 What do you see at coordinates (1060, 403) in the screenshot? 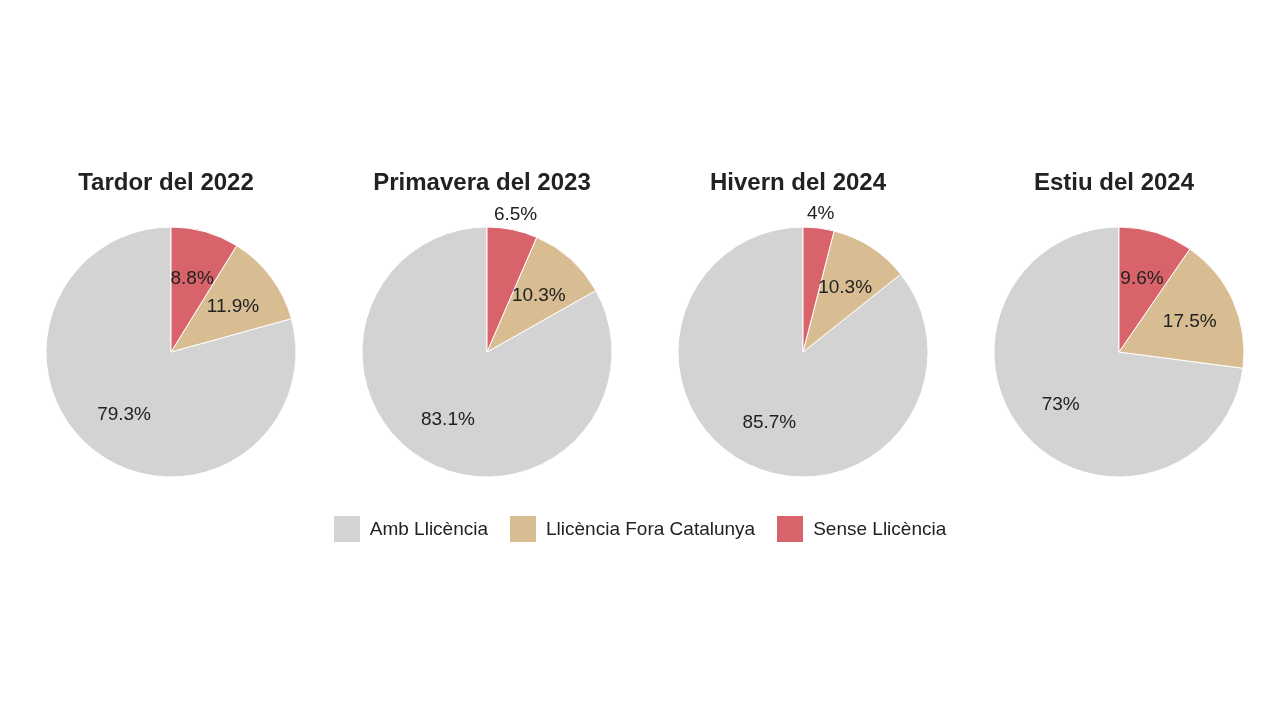
I see `data-label: 73%` at bounding box center [1060, 403].